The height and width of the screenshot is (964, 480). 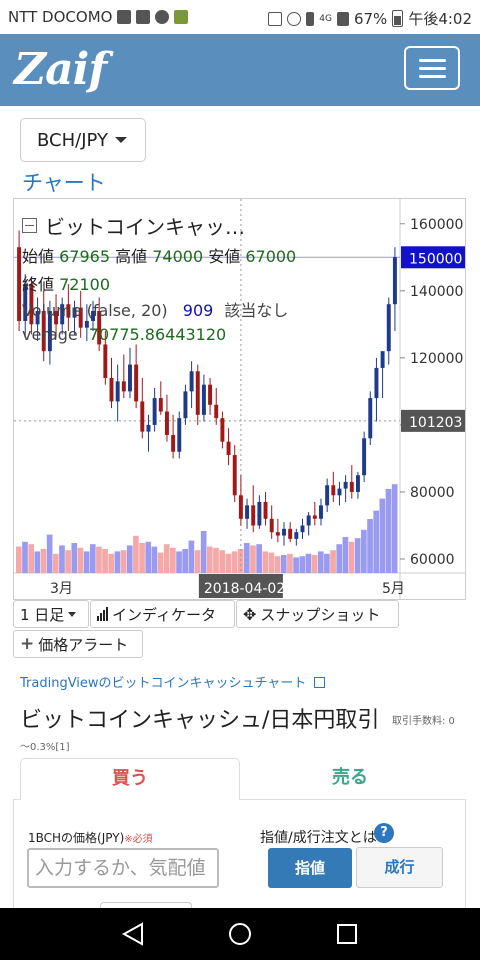 I want to click on fee-text-continued: 〜0.3%[1], so click(x=45, y=747).